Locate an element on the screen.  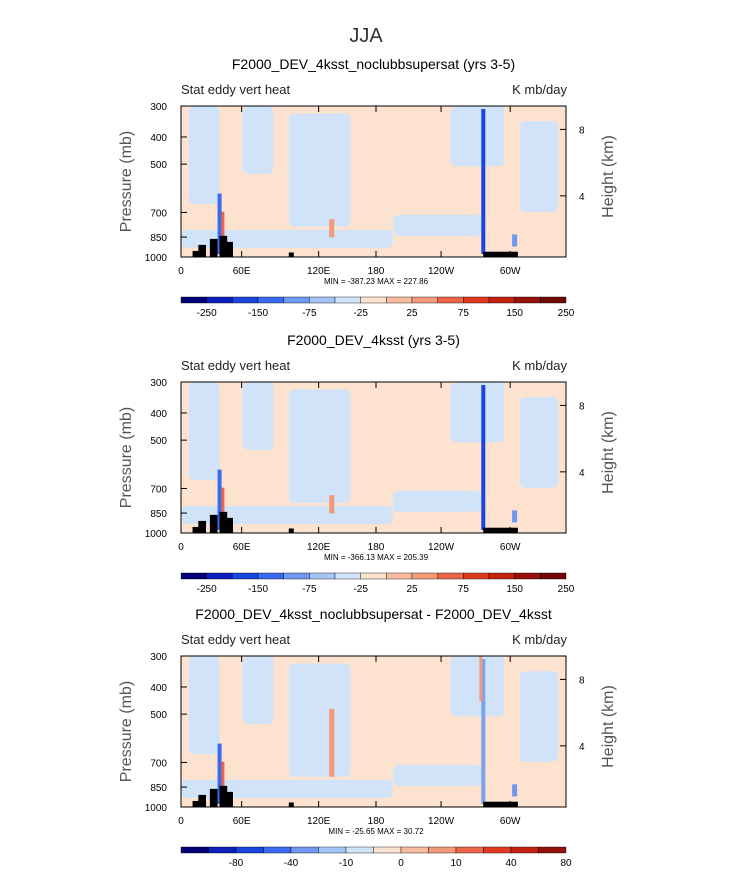
colorbar-label: -150 is located at coordinates (258, 589).